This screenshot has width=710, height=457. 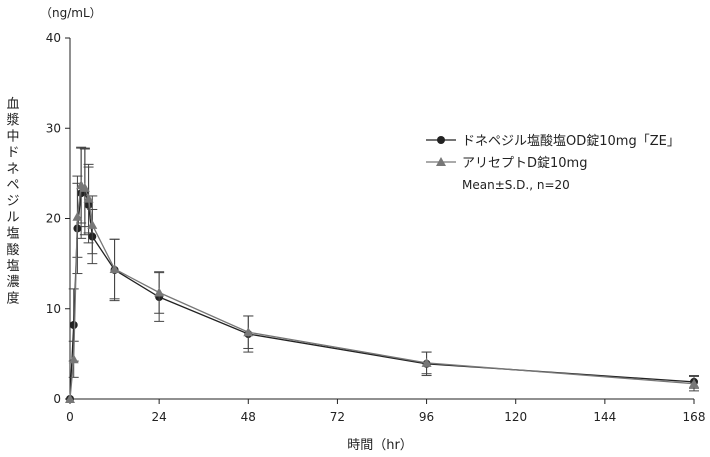 I want to click on y-axis-title-char-2: 中, so click(x=12, y=136).